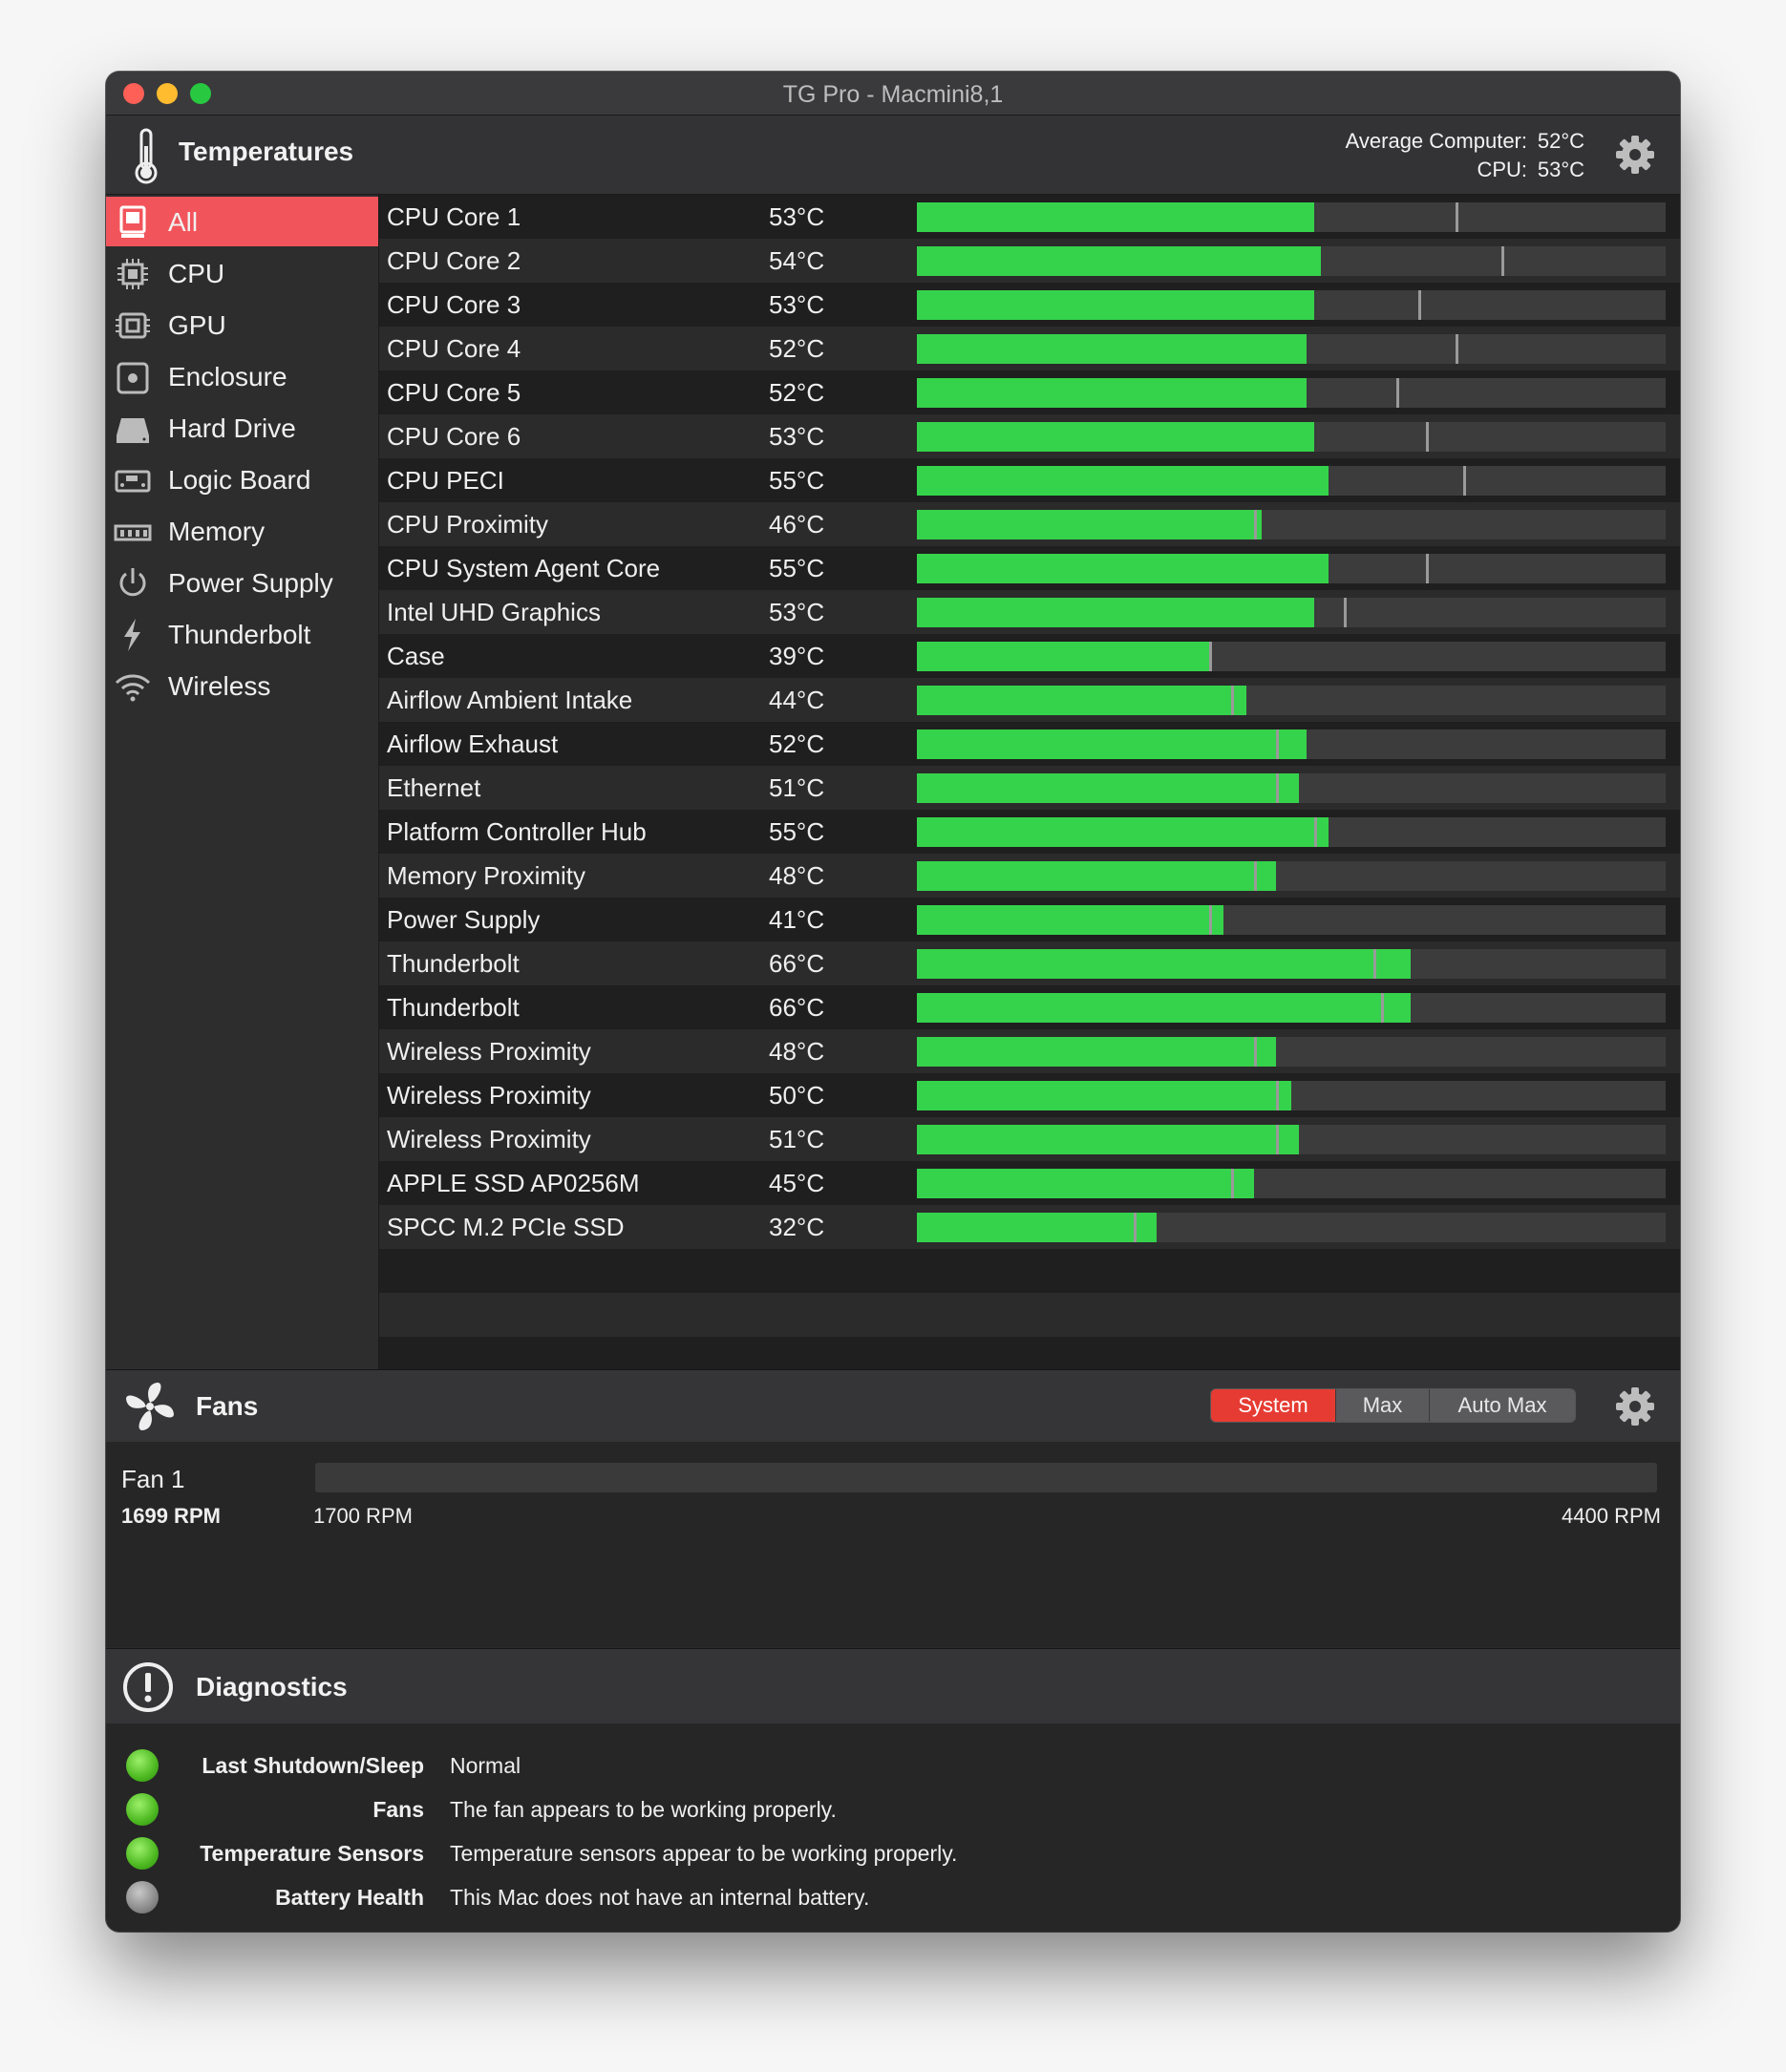 This screenshot has width=1786, height=2072. What do you see at coordinates (242, 479) in the screenshot?
I see `sidebar-item-logic-board: Logic Board` at bounding box center [242, 479].